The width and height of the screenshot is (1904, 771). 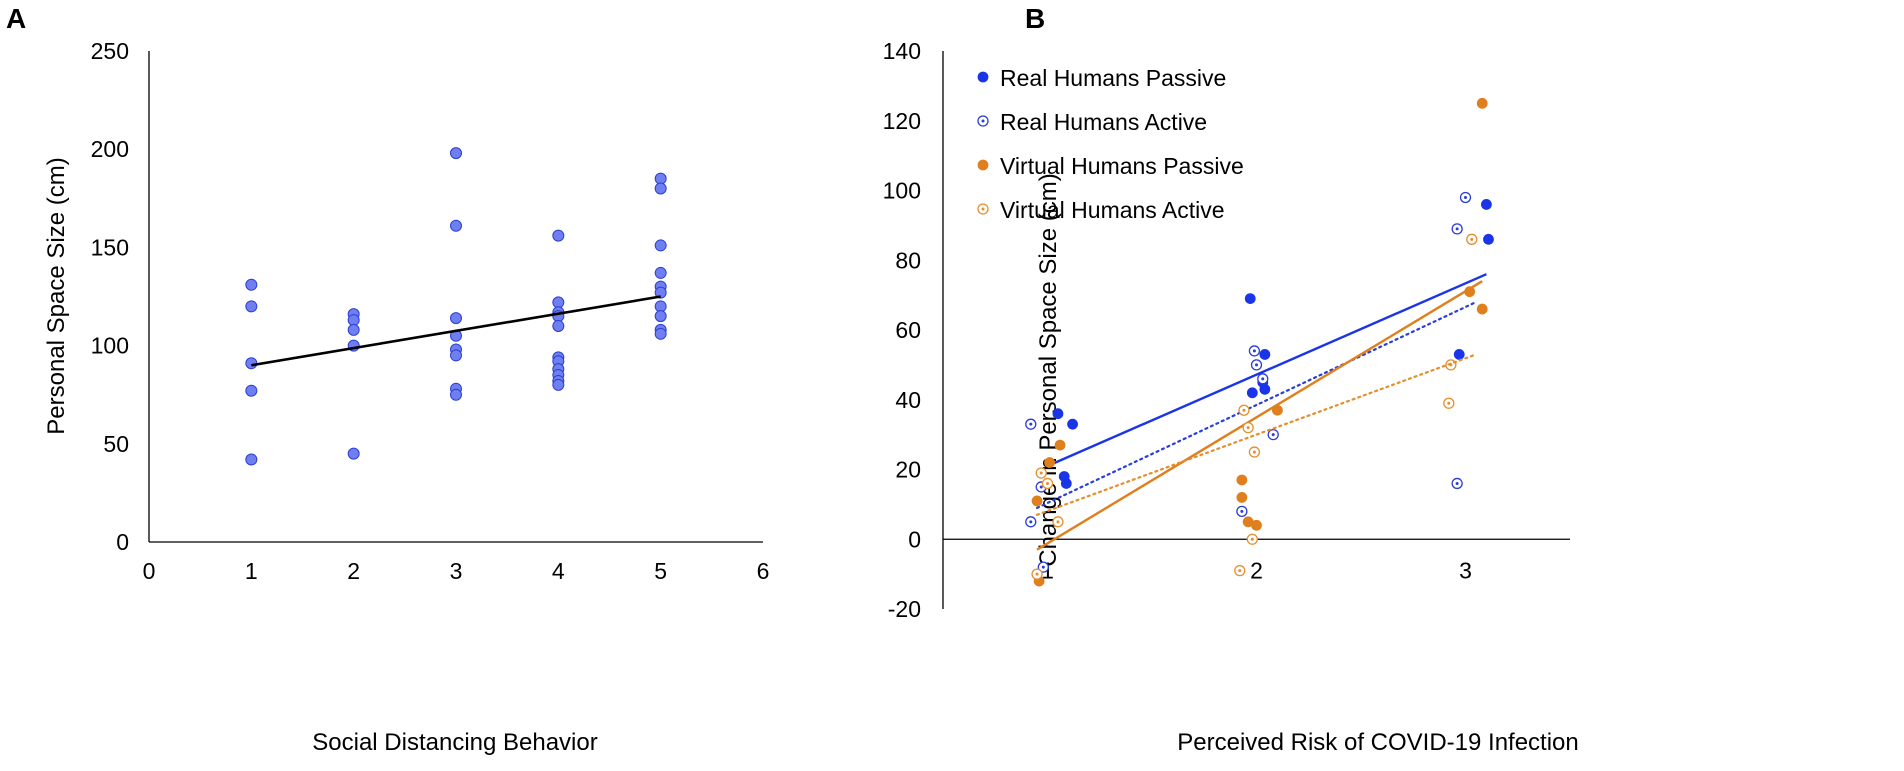 What do you see at coordinates (456, 331) in the screenshot?
I see `chart-a-trendline` at bounding box center [456, 331].